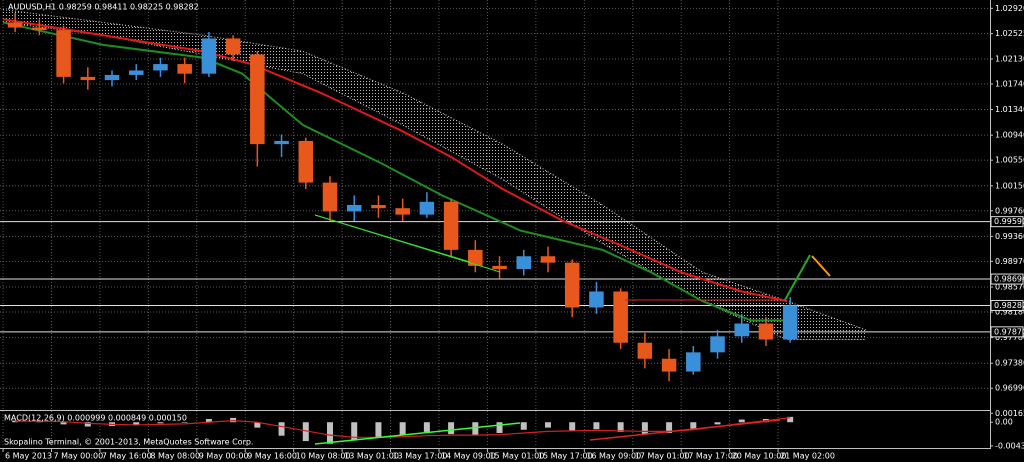 This screenshot has width=1024, height=462. Describe the element at coordinates (1009, 185) in the screenshot. I see `y-tick-label: 1.00150` at that location.